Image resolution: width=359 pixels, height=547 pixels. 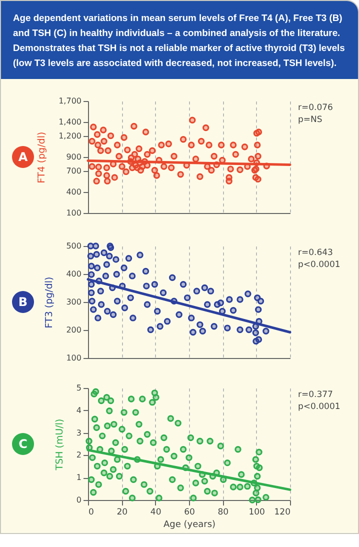 What do you see at coordinates (315, 108) in the screenshot?
I see `text: r=0.076` at bounding box center [315, 108].